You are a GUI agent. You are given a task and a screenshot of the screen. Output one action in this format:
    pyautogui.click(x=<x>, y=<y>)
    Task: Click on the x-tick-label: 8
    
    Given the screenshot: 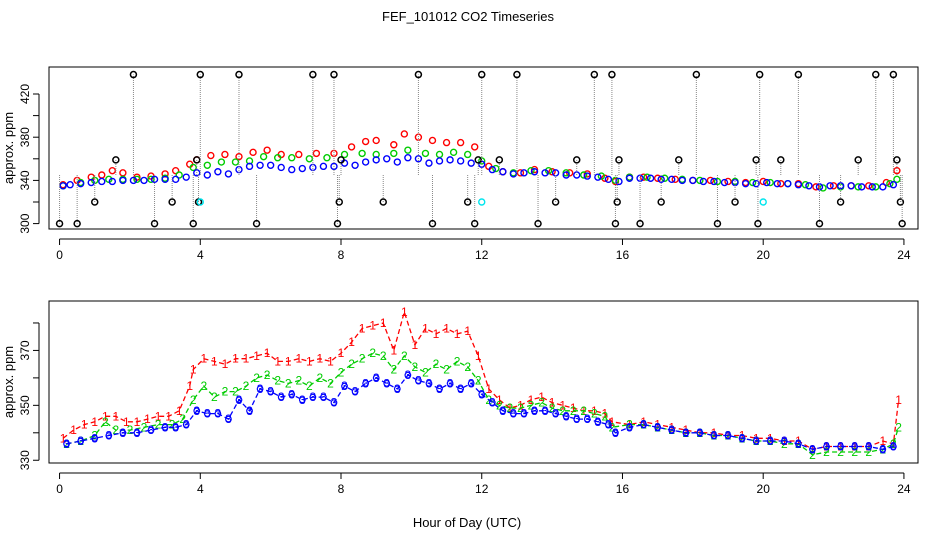 What is the action you would take?
    pyautogui.click(x=341, y=489)
    